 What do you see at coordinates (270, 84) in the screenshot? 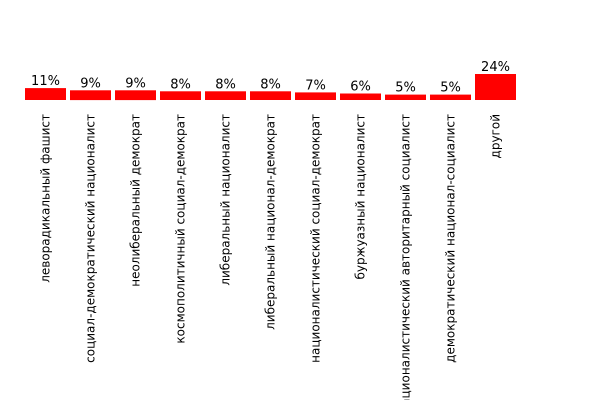
I see `value-label-5: 8%` at bounding box center [270, 84].